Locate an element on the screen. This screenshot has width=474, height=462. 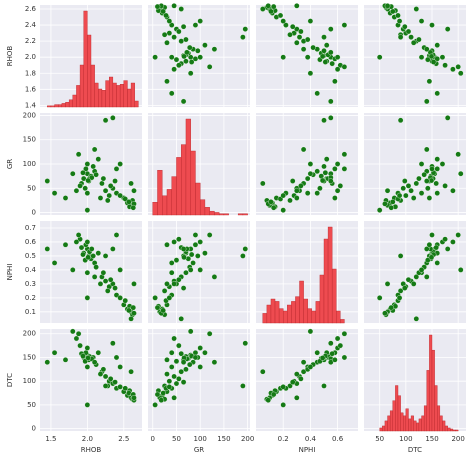
y-tick-label: 1.8 is located at coordinates (30, 73).